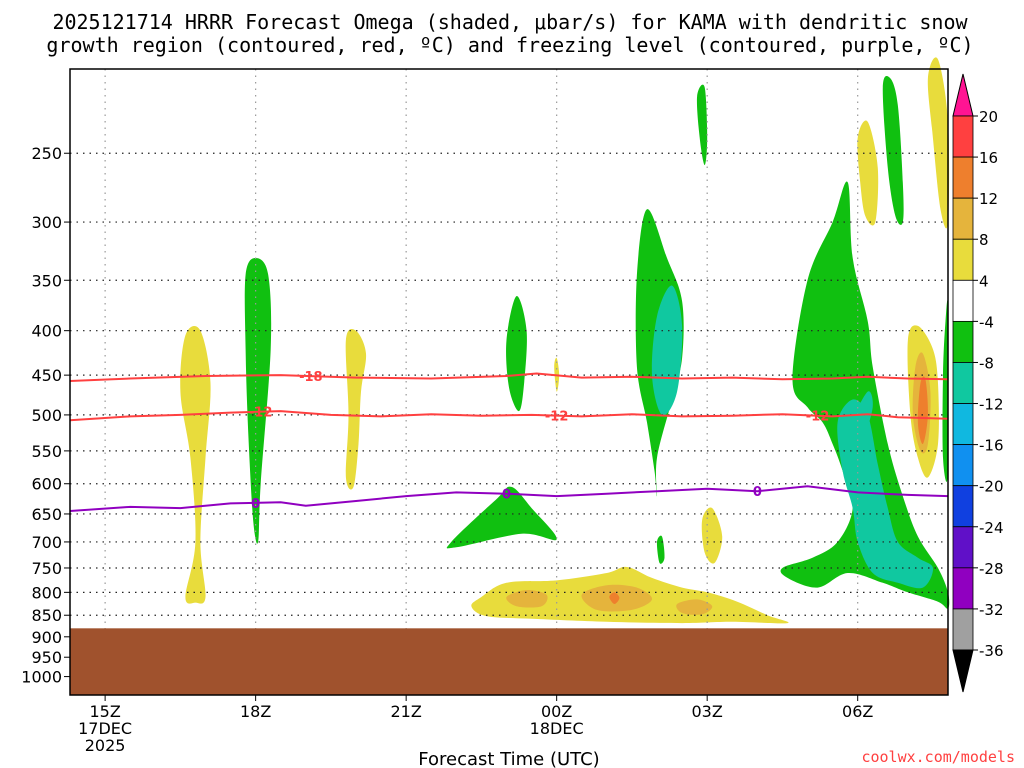  I want to click on contour-line--12, so click(509, 416).